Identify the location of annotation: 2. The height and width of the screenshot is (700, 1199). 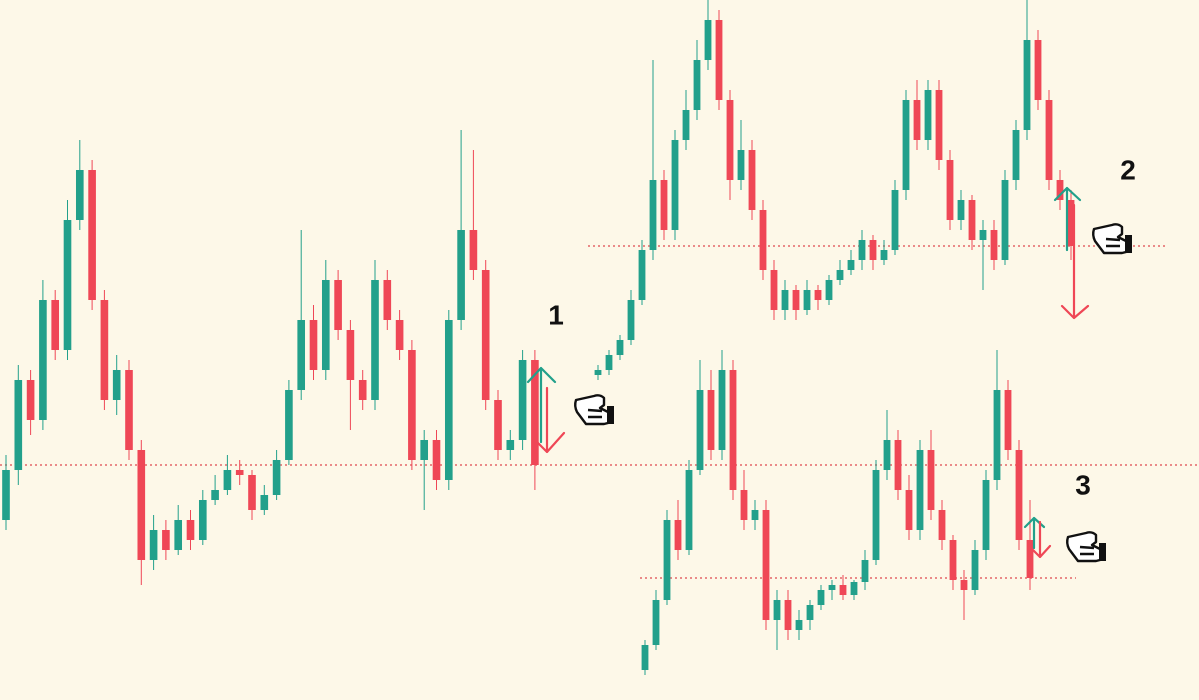
(1128, 169).